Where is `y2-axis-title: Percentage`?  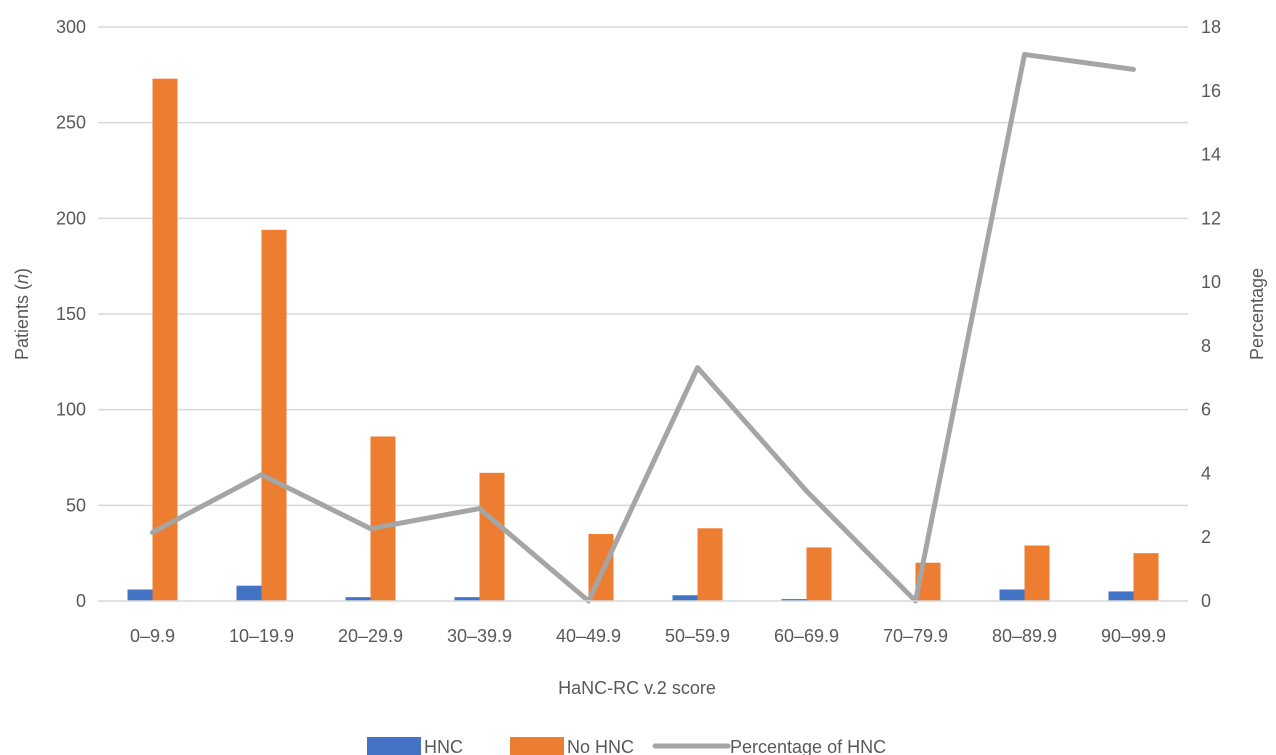
y2-axis-title: Percentage is located at coordinates (1257, 314).